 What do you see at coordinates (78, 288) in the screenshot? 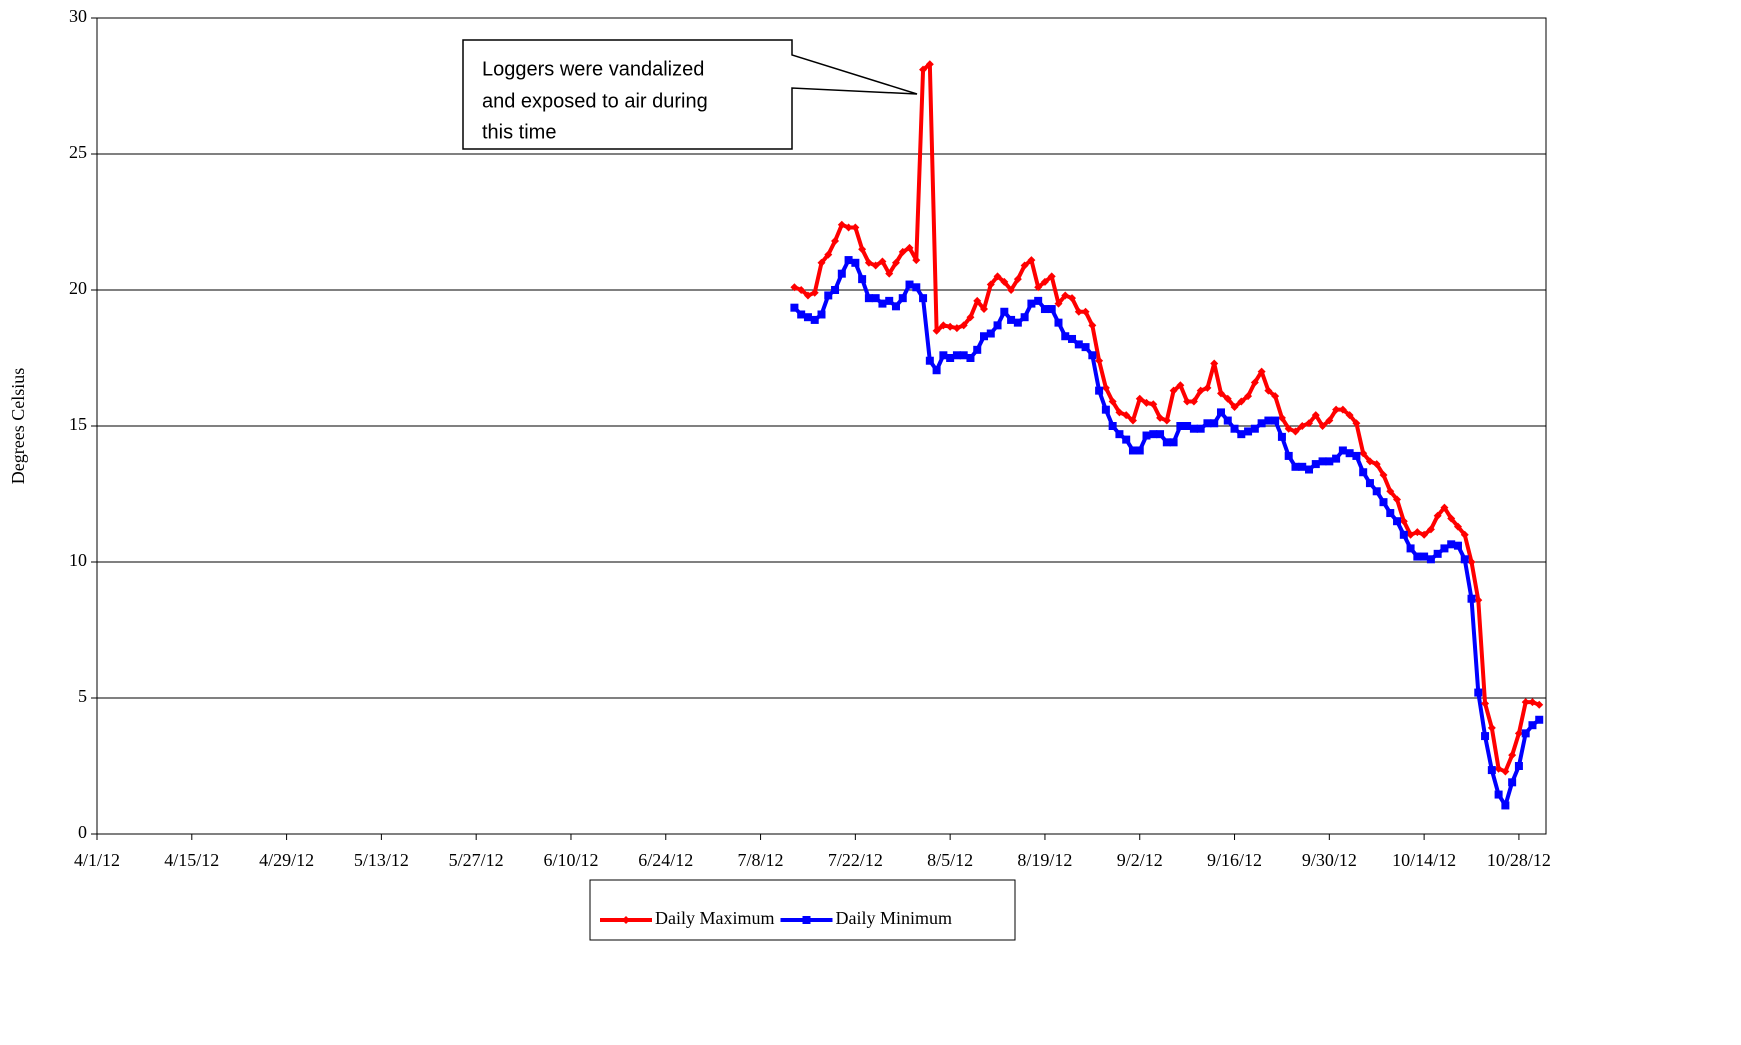
I see `y-tick-label: 20` at bounding box center [78, 288].